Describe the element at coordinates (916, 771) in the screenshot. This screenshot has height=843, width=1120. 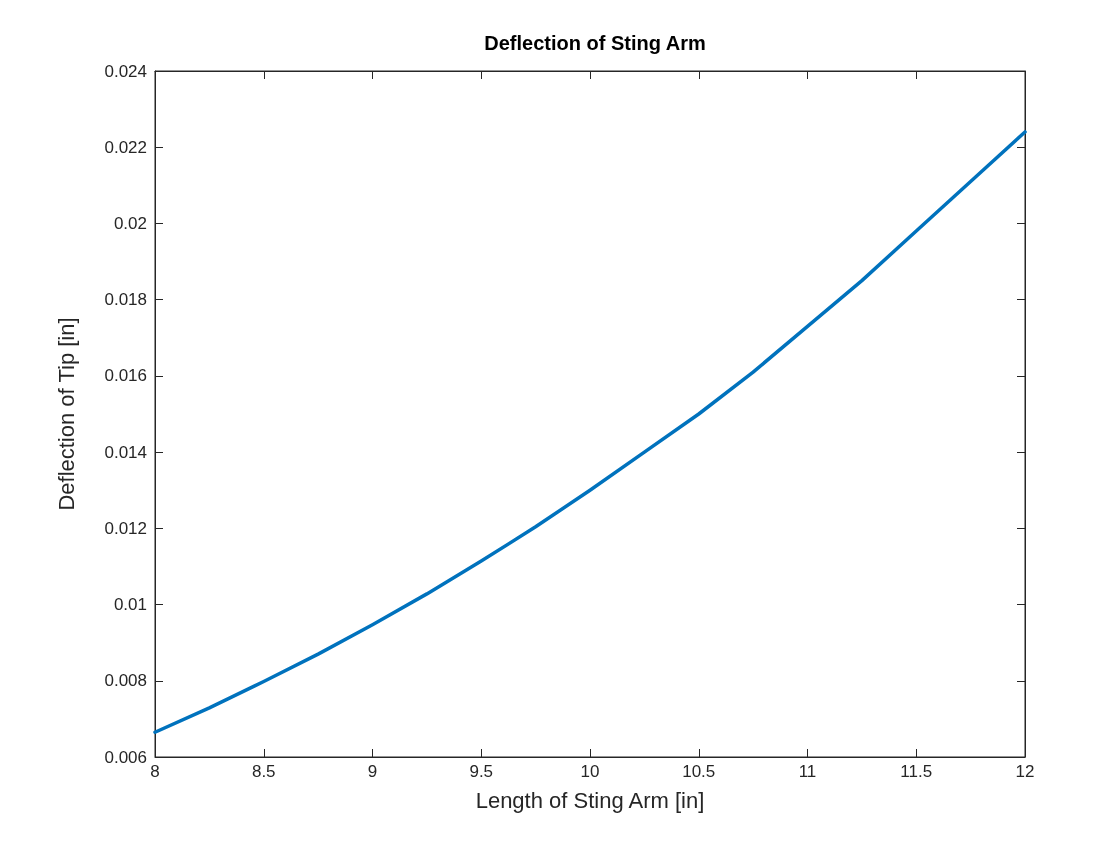
I see `x-tick-label: 11.5` at that location.